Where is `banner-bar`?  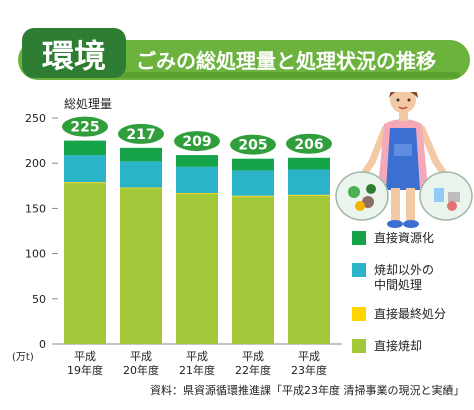
banner-bar is located at coordinates (244, 60).